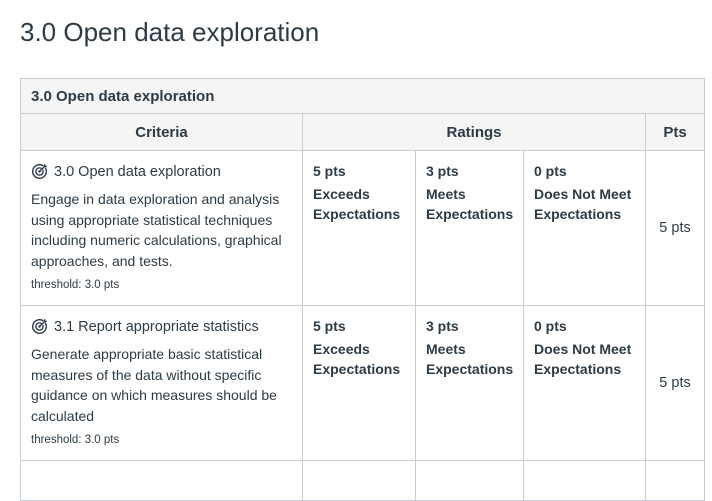 The image size is (712, 501). I want to click on criterion-title-line: 3.0 Open data exploration, so click(161, 171).